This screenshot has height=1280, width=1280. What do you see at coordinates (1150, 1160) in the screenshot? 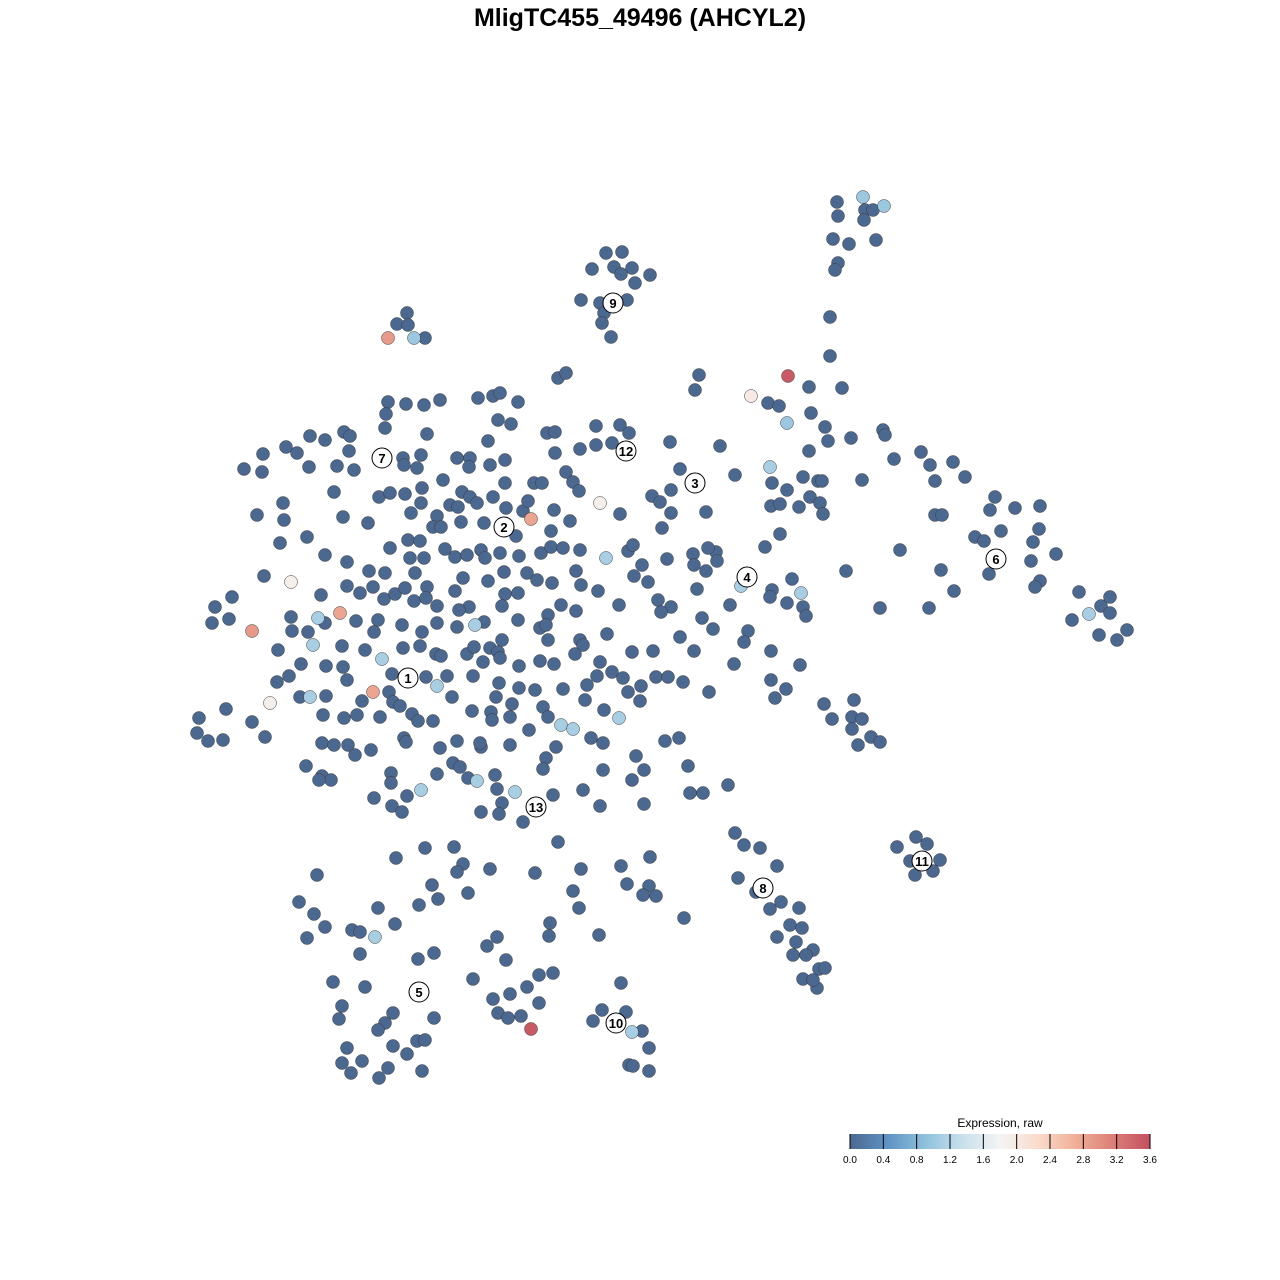
I see `legend-tick-label: 3.6` at bounding box center [1150, 1160].